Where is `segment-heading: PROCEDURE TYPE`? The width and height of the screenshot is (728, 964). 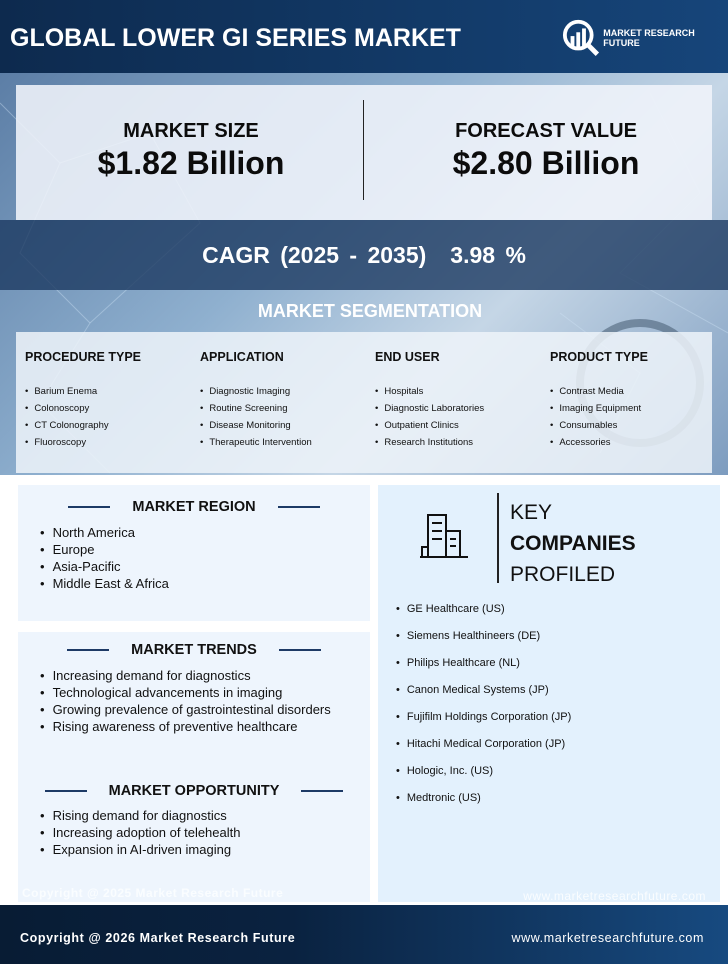 segment-heading: PROCEDURE TYPE is located at coordinates (83, 357).